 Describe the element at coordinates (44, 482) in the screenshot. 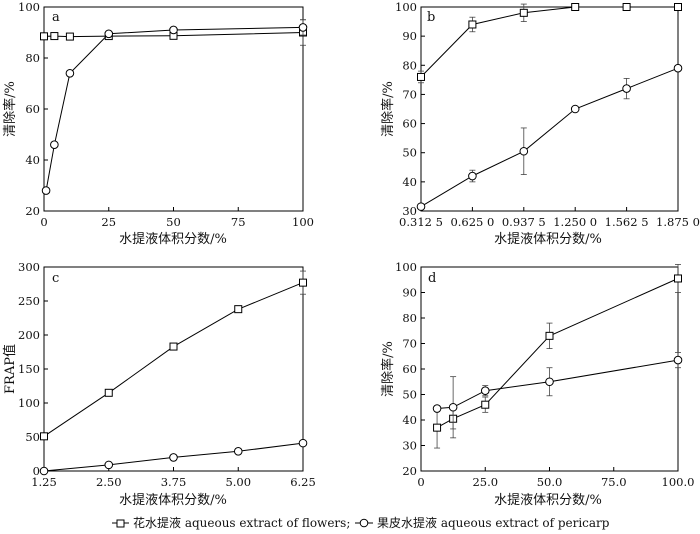

I see `panel-c-xtick-label: 1.25` at that location.